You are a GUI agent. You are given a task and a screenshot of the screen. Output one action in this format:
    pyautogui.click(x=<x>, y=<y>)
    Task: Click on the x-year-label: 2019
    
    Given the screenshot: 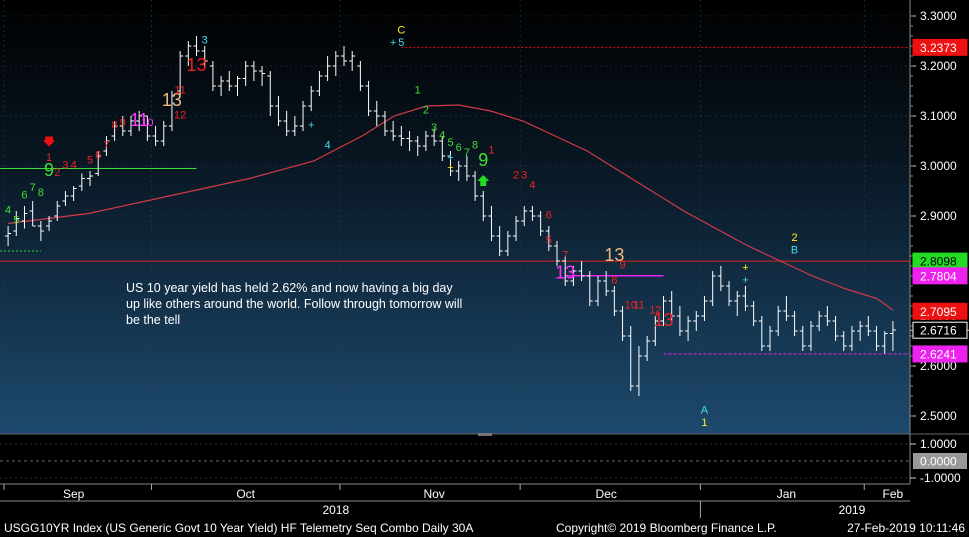 What is the action you would take?
    pyautogui.click(x=852, y=510)
    